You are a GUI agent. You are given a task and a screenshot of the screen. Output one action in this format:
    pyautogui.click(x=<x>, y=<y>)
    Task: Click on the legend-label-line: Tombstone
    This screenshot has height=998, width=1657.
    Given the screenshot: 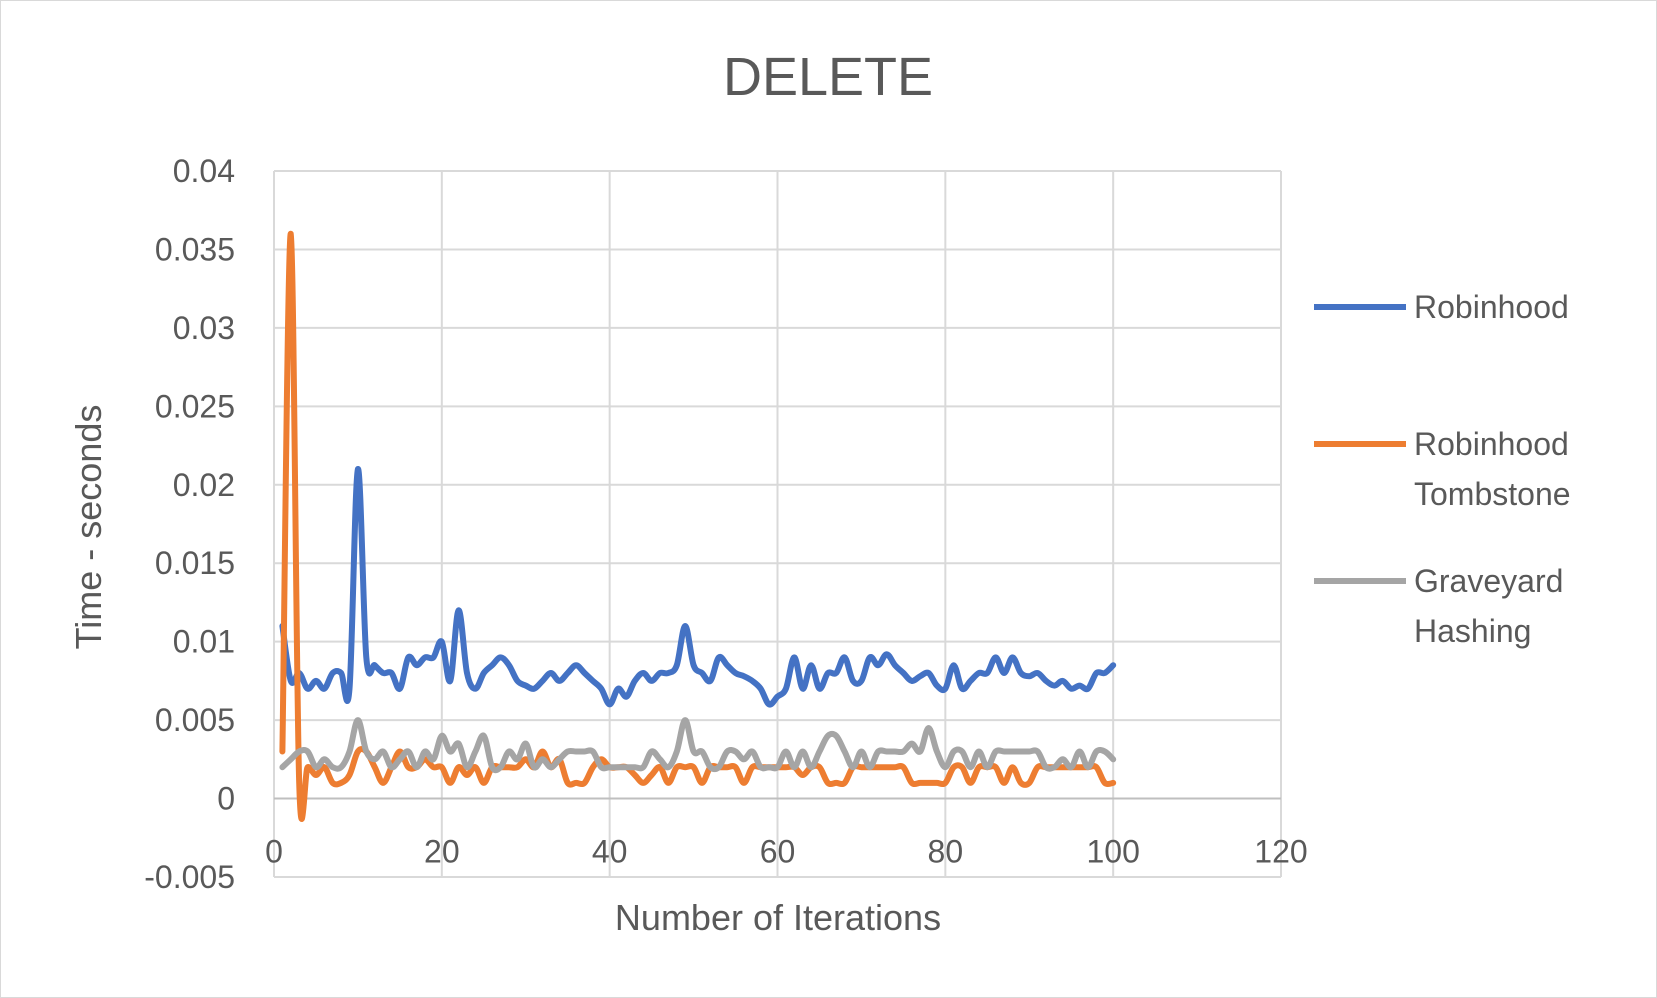 What is the action you would take?
    pyautogui.click(x=1492, y=494)
    